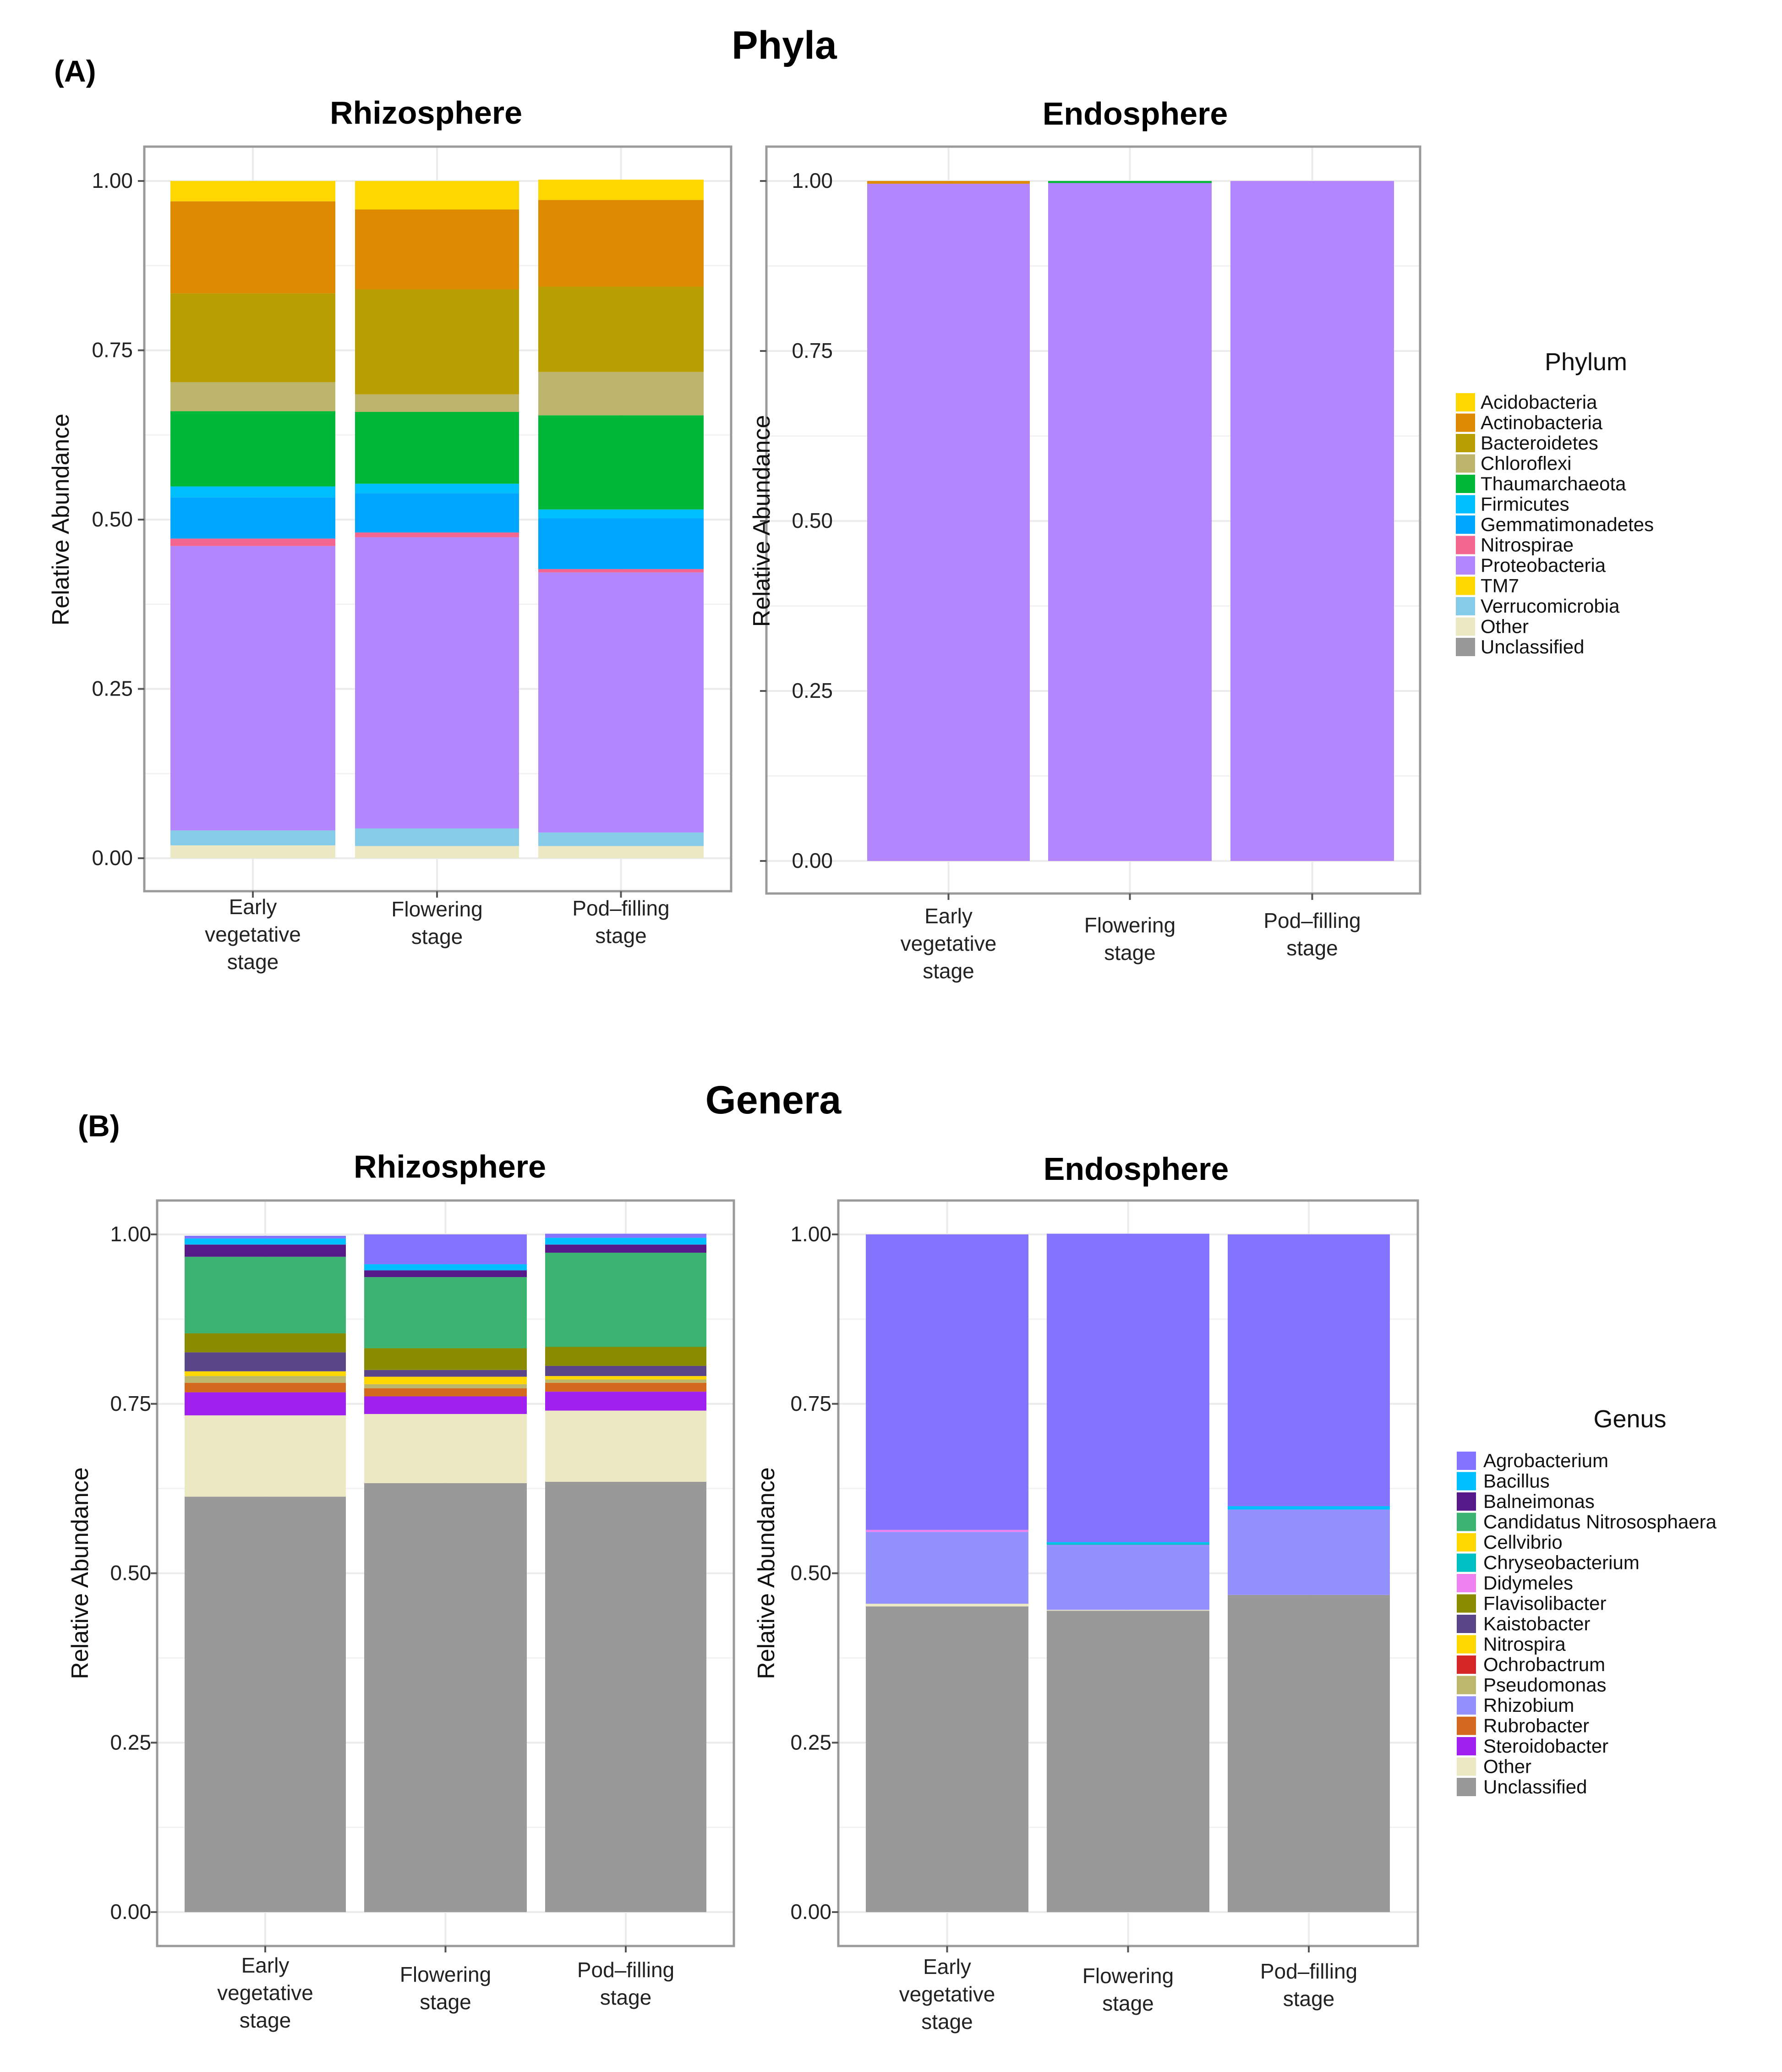  Describe the element at coordinates (1553, 483) in the screenshot. I see `legend-label: Thaumarchaeota` at that location.